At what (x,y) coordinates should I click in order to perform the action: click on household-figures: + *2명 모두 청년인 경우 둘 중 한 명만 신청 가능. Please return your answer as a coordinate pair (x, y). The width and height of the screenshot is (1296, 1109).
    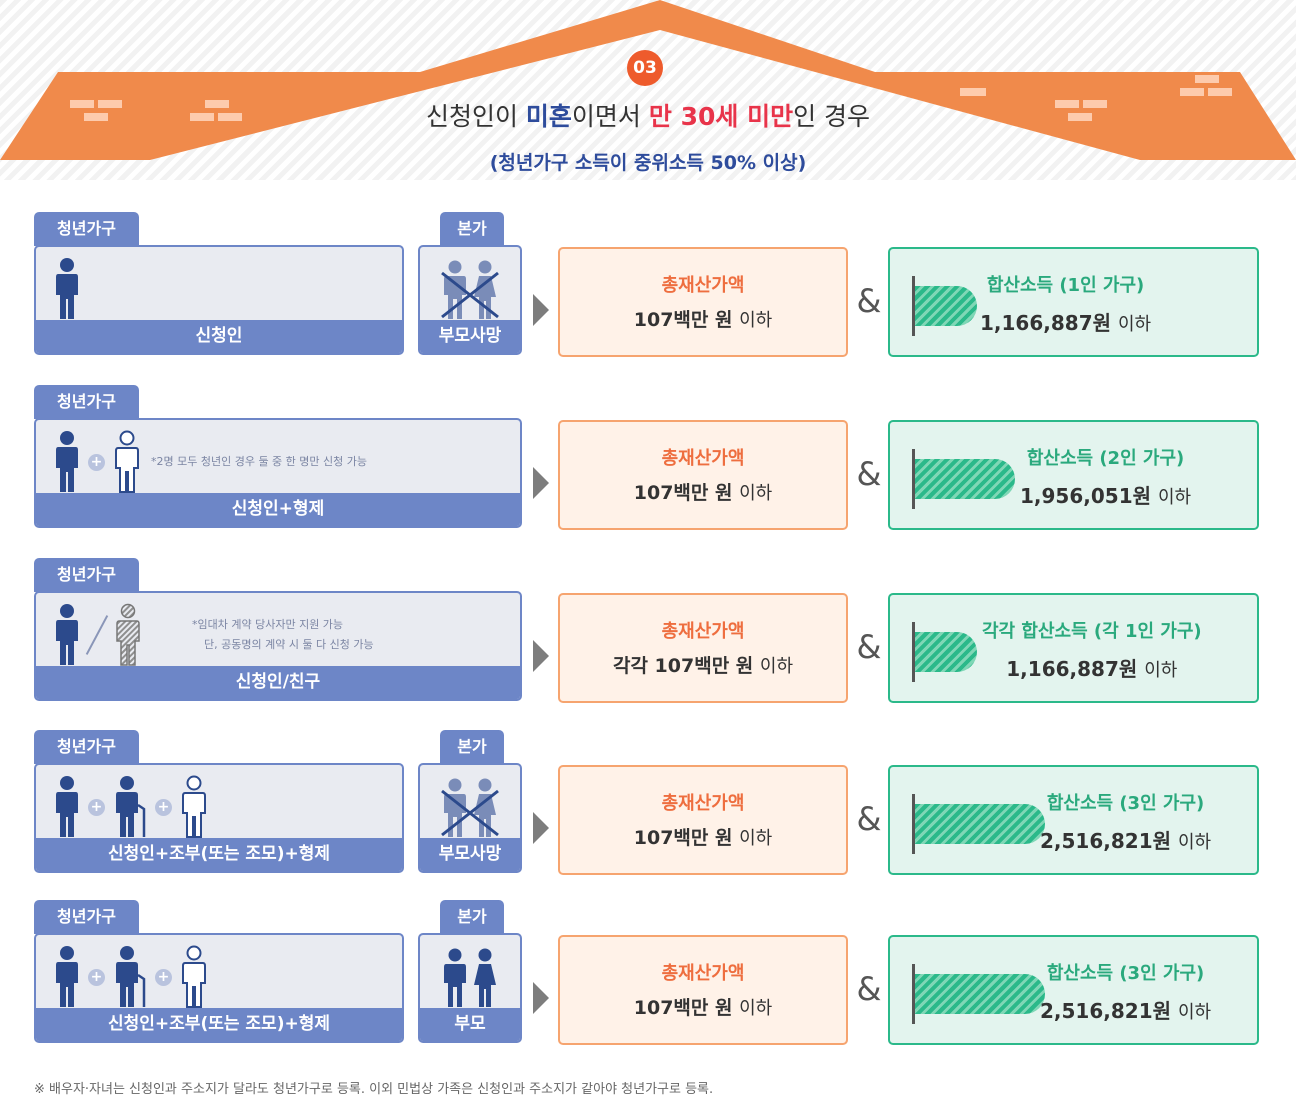
    Looking at the image, I should click on (209, 462).